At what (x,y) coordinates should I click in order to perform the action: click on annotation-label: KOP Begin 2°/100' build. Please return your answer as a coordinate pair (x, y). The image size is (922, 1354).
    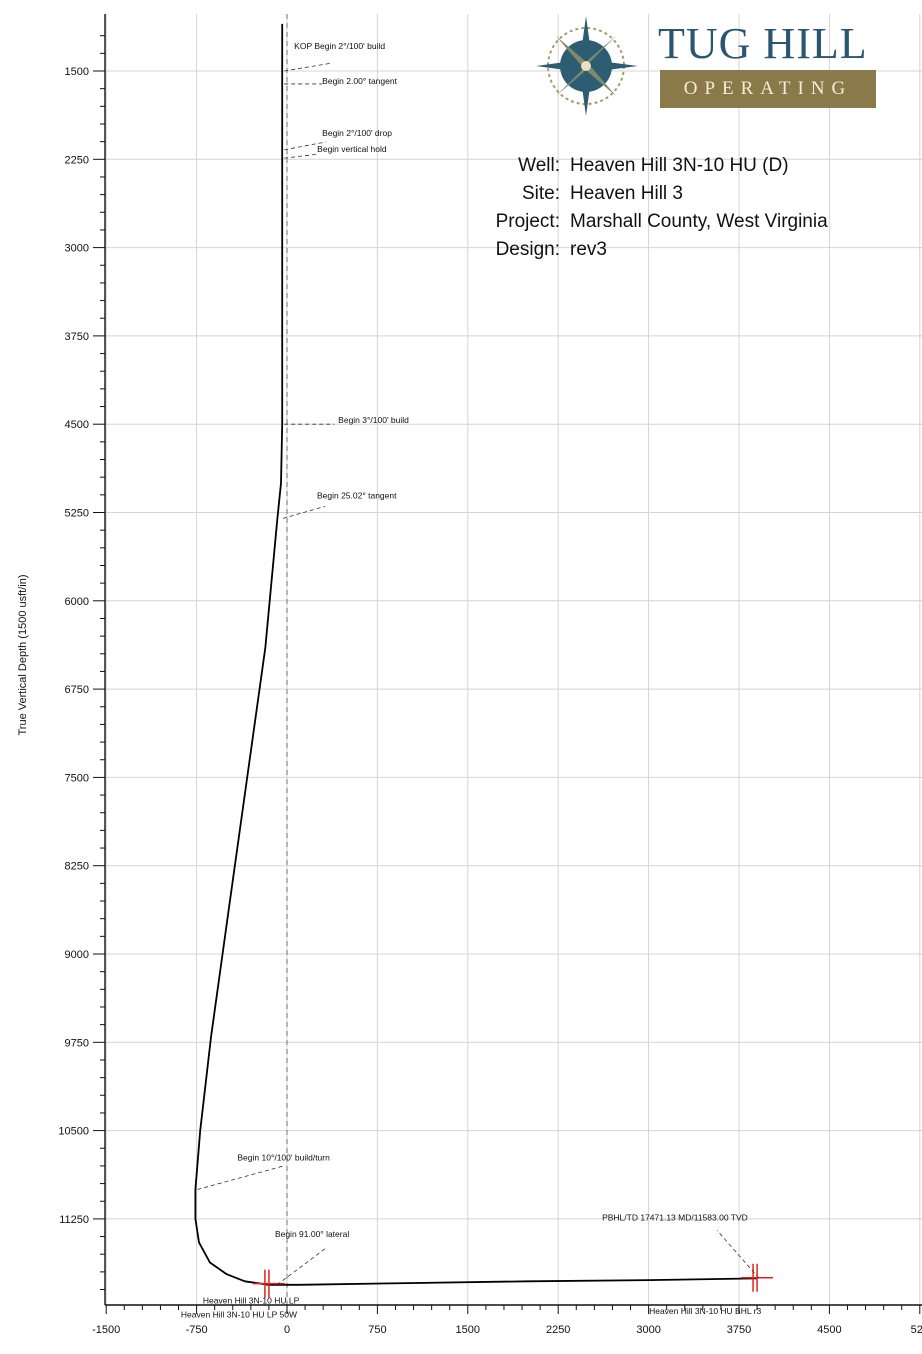
    Looking at the image, I should click on (339, 46).